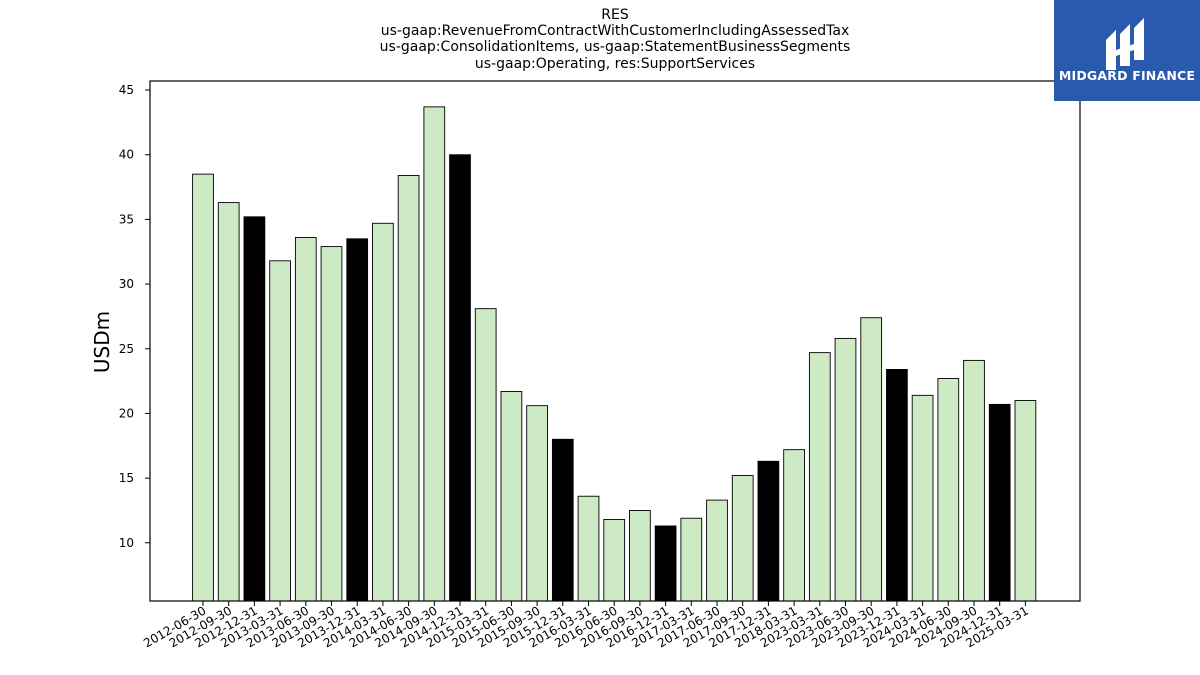 The image size is (1200, 675). Describe the element at coordinates (1127, 75) in the screenshot. I see `logo-text: MIDGARD FINANCE` at that location.